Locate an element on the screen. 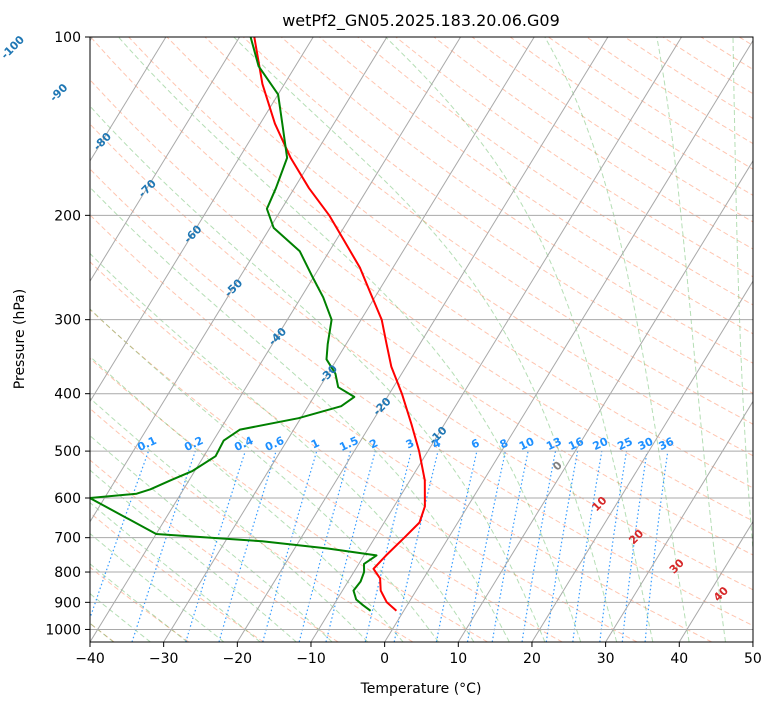 This screenshot has height=708, width=775. mixing-ratio-label: 13 is located at coordinates (553, 444).